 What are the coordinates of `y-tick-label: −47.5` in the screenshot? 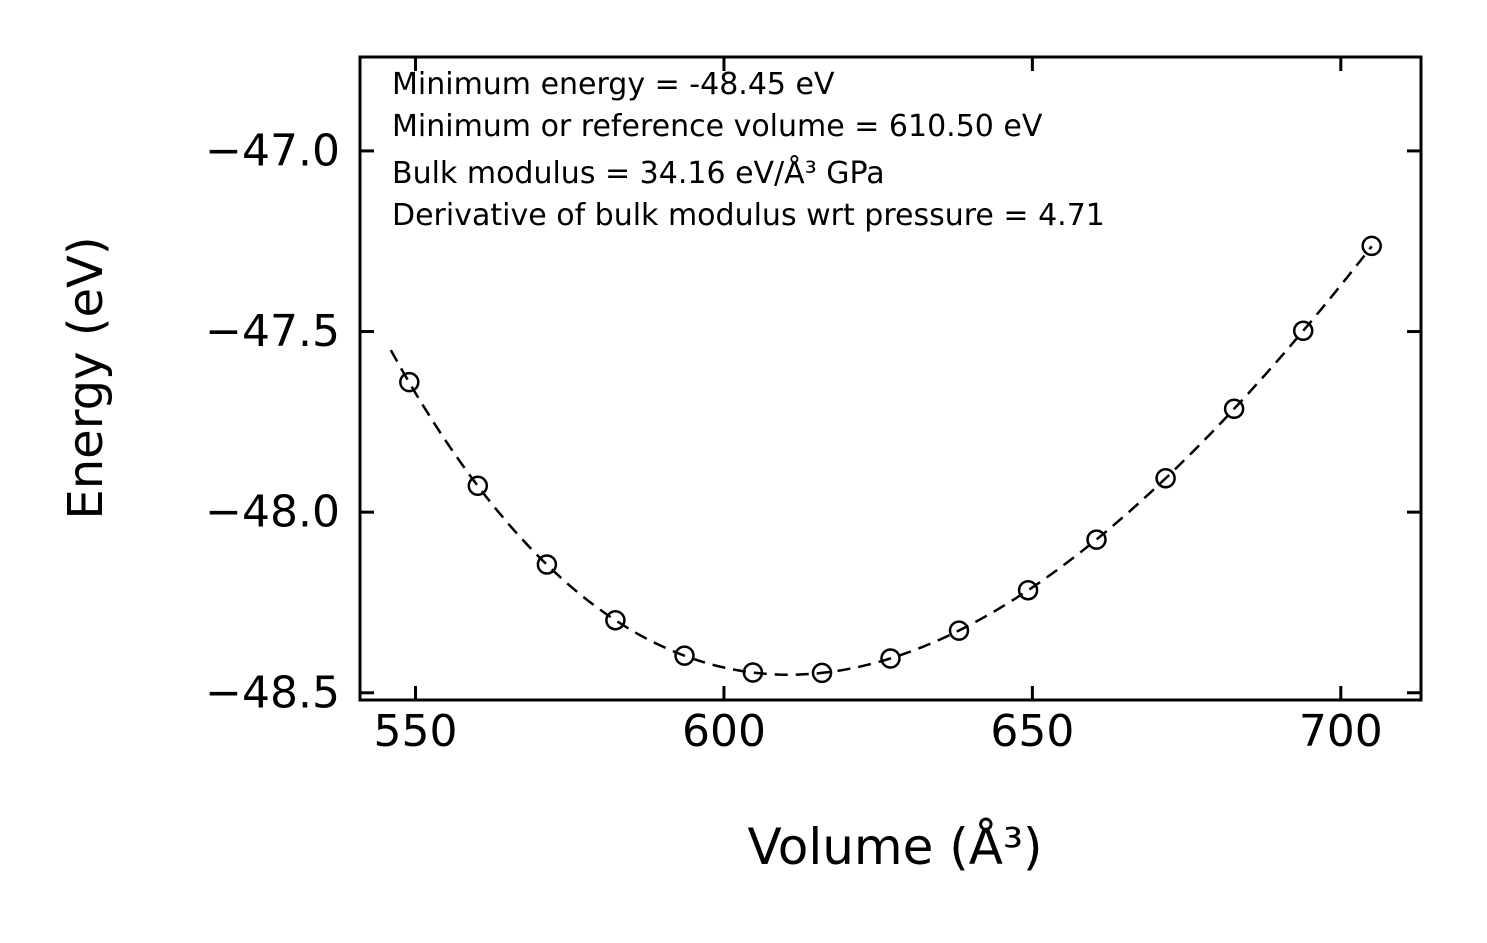 It's located at (272, 331).